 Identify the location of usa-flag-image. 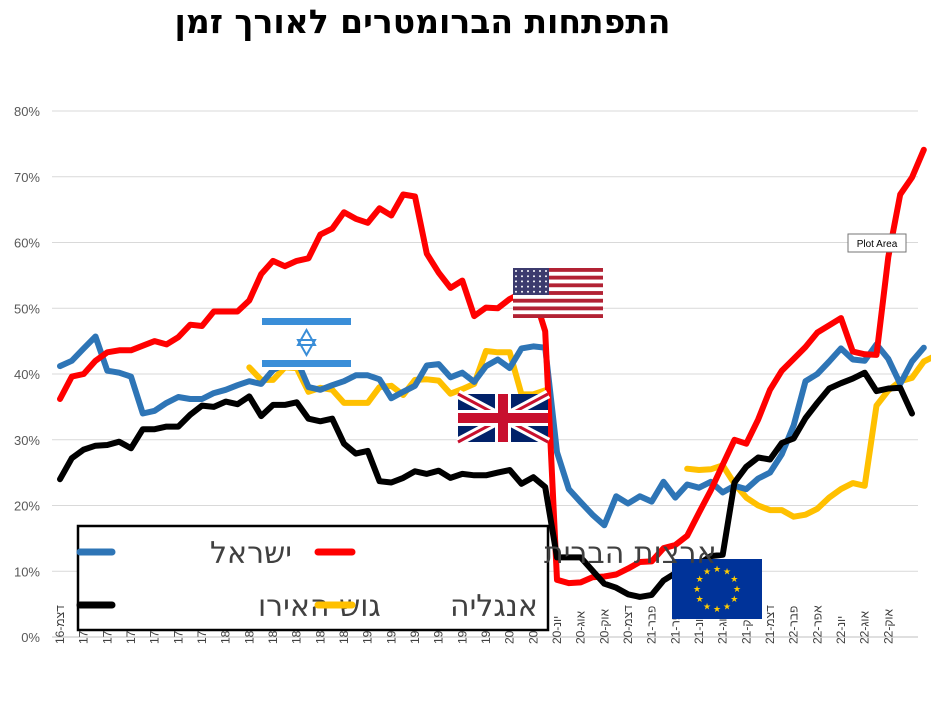
(558, 293).